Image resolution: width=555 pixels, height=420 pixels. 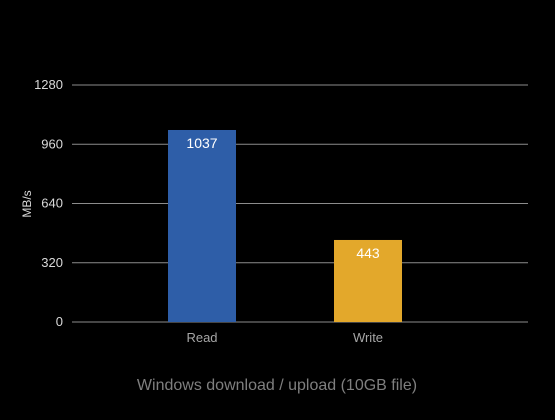 I want to click on data-label: 1037, so click(x=201, y=143).